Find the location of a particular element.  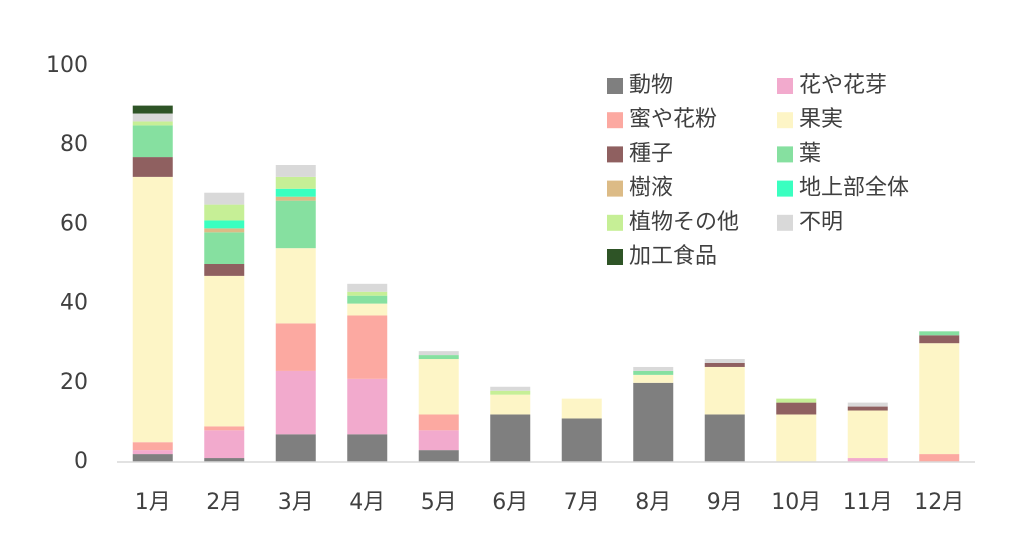

legend-label: 不明 is located at coordinates (821, 222).